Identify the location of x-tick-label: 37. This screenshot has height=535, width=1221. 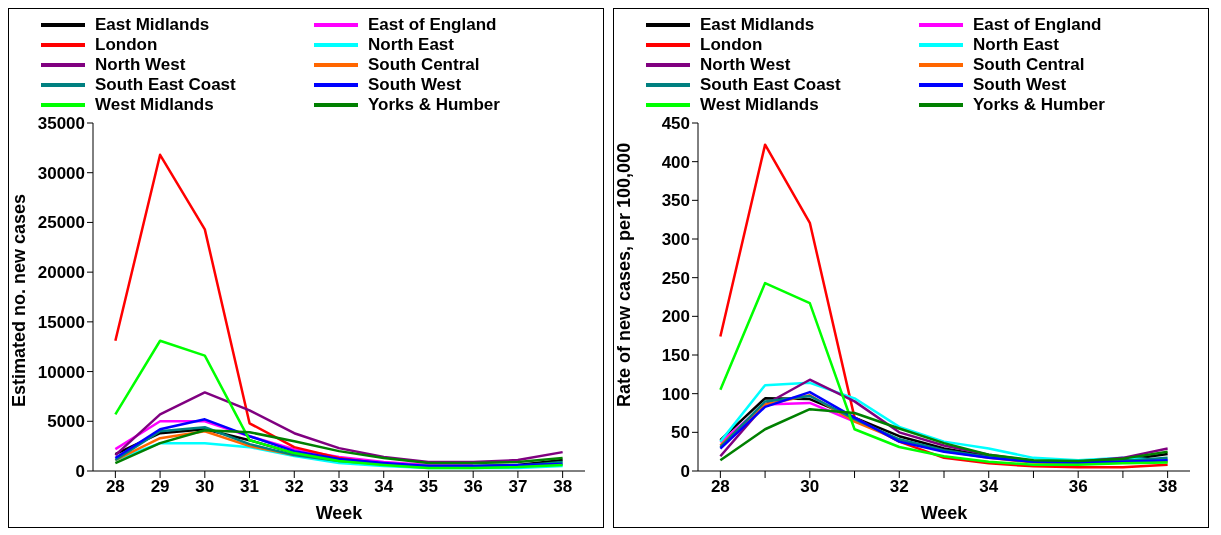
(518, 487).